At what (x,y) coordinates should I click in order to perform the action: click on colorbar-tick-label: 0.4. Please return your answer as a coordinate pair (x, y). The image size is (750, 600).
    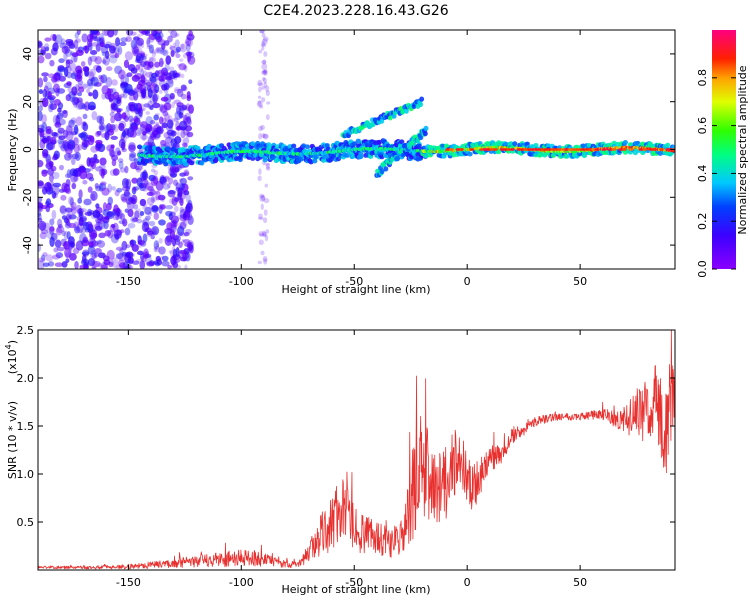
    Looking at the image, I should click on (702, 174).